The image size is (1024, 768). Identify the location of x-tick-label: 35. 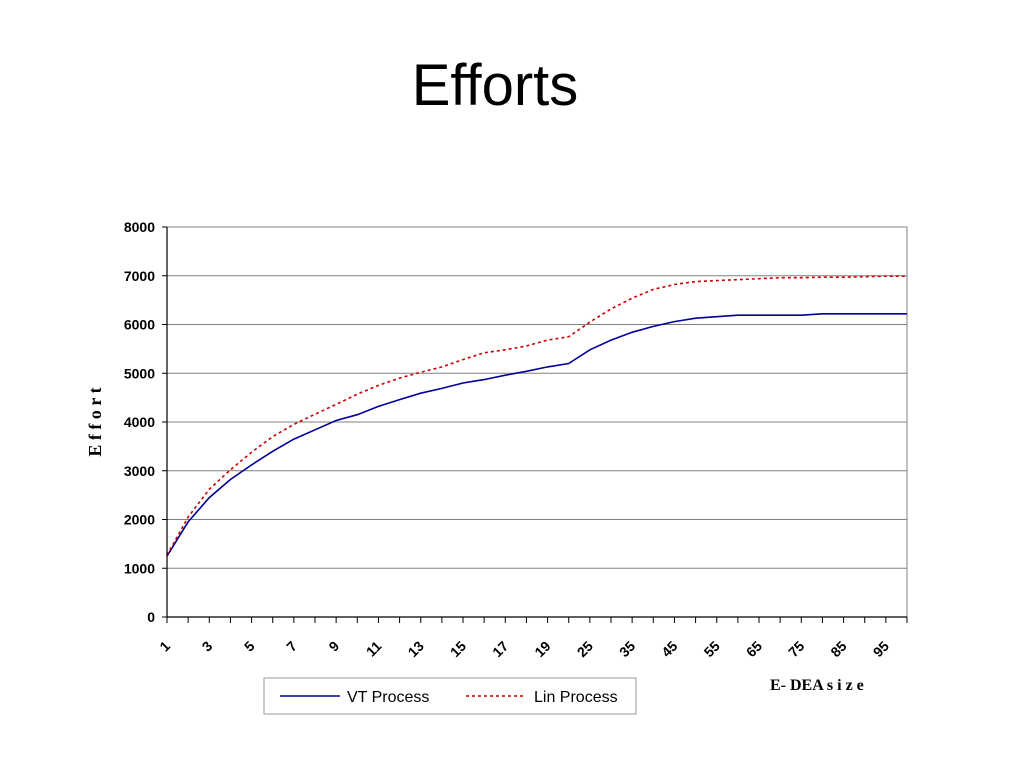
(627, 649).